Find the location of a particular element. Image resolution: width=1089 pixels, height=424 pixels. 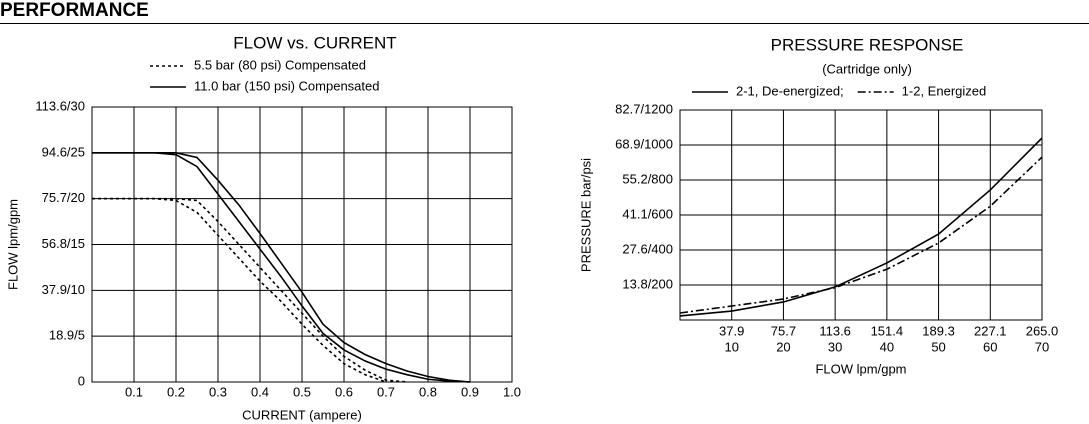

y-tick-label: 55.2/800 is located at coordinates (647, 178).